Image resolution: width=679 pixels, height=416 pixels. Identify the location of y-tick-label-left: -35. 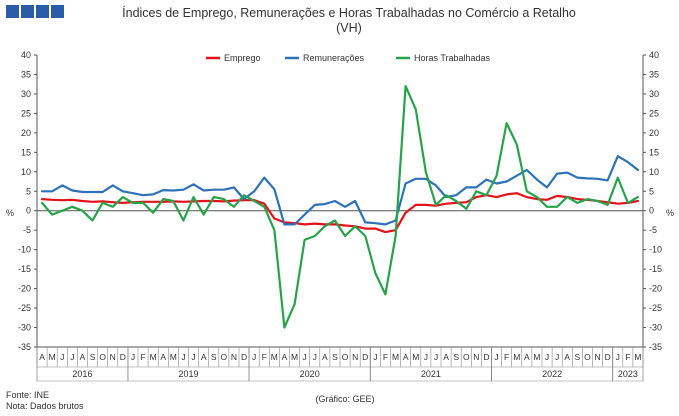
(24, 347).